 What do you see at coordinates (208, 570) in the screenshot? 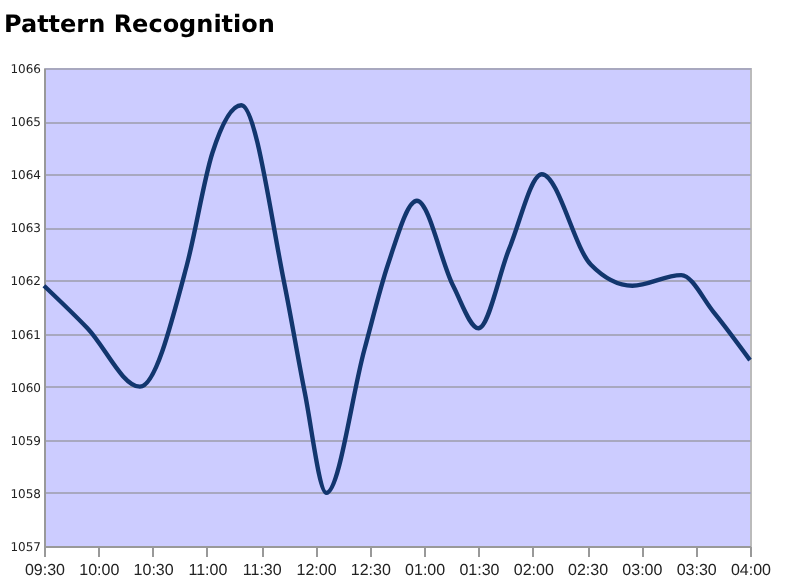
I see `x-tick-label: 11:00` at bounding box center [208, 570].